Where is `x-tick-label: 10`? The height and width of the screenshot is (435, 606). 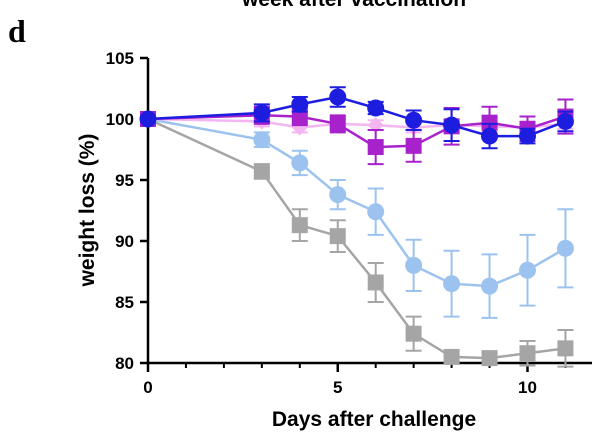 x-tick-label: 10 is located at coordinates (527, 387).